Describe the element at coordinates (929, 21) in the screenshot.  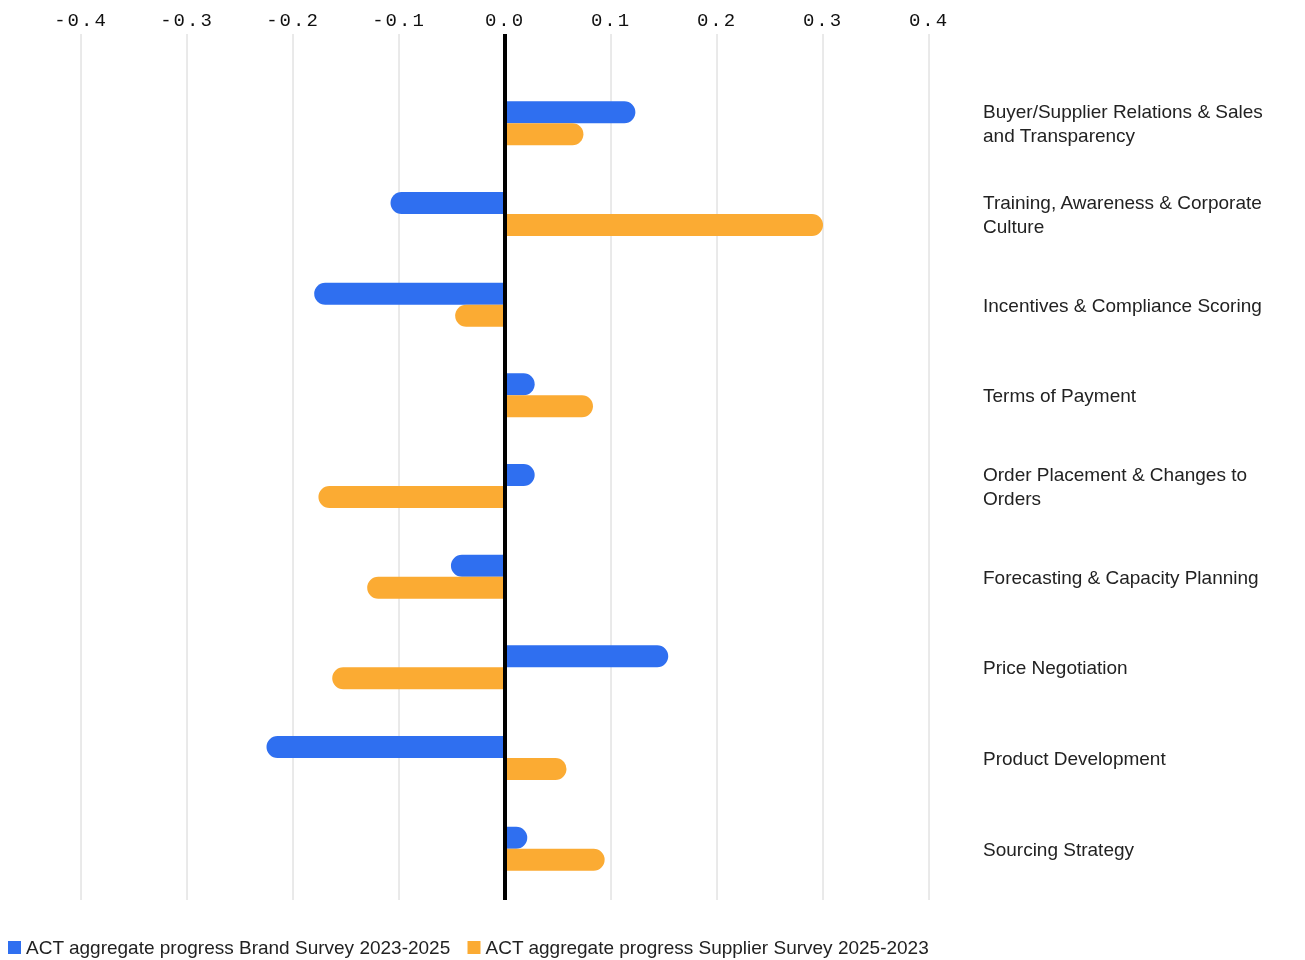
I see `x-tick-label: 0.4` at that location.